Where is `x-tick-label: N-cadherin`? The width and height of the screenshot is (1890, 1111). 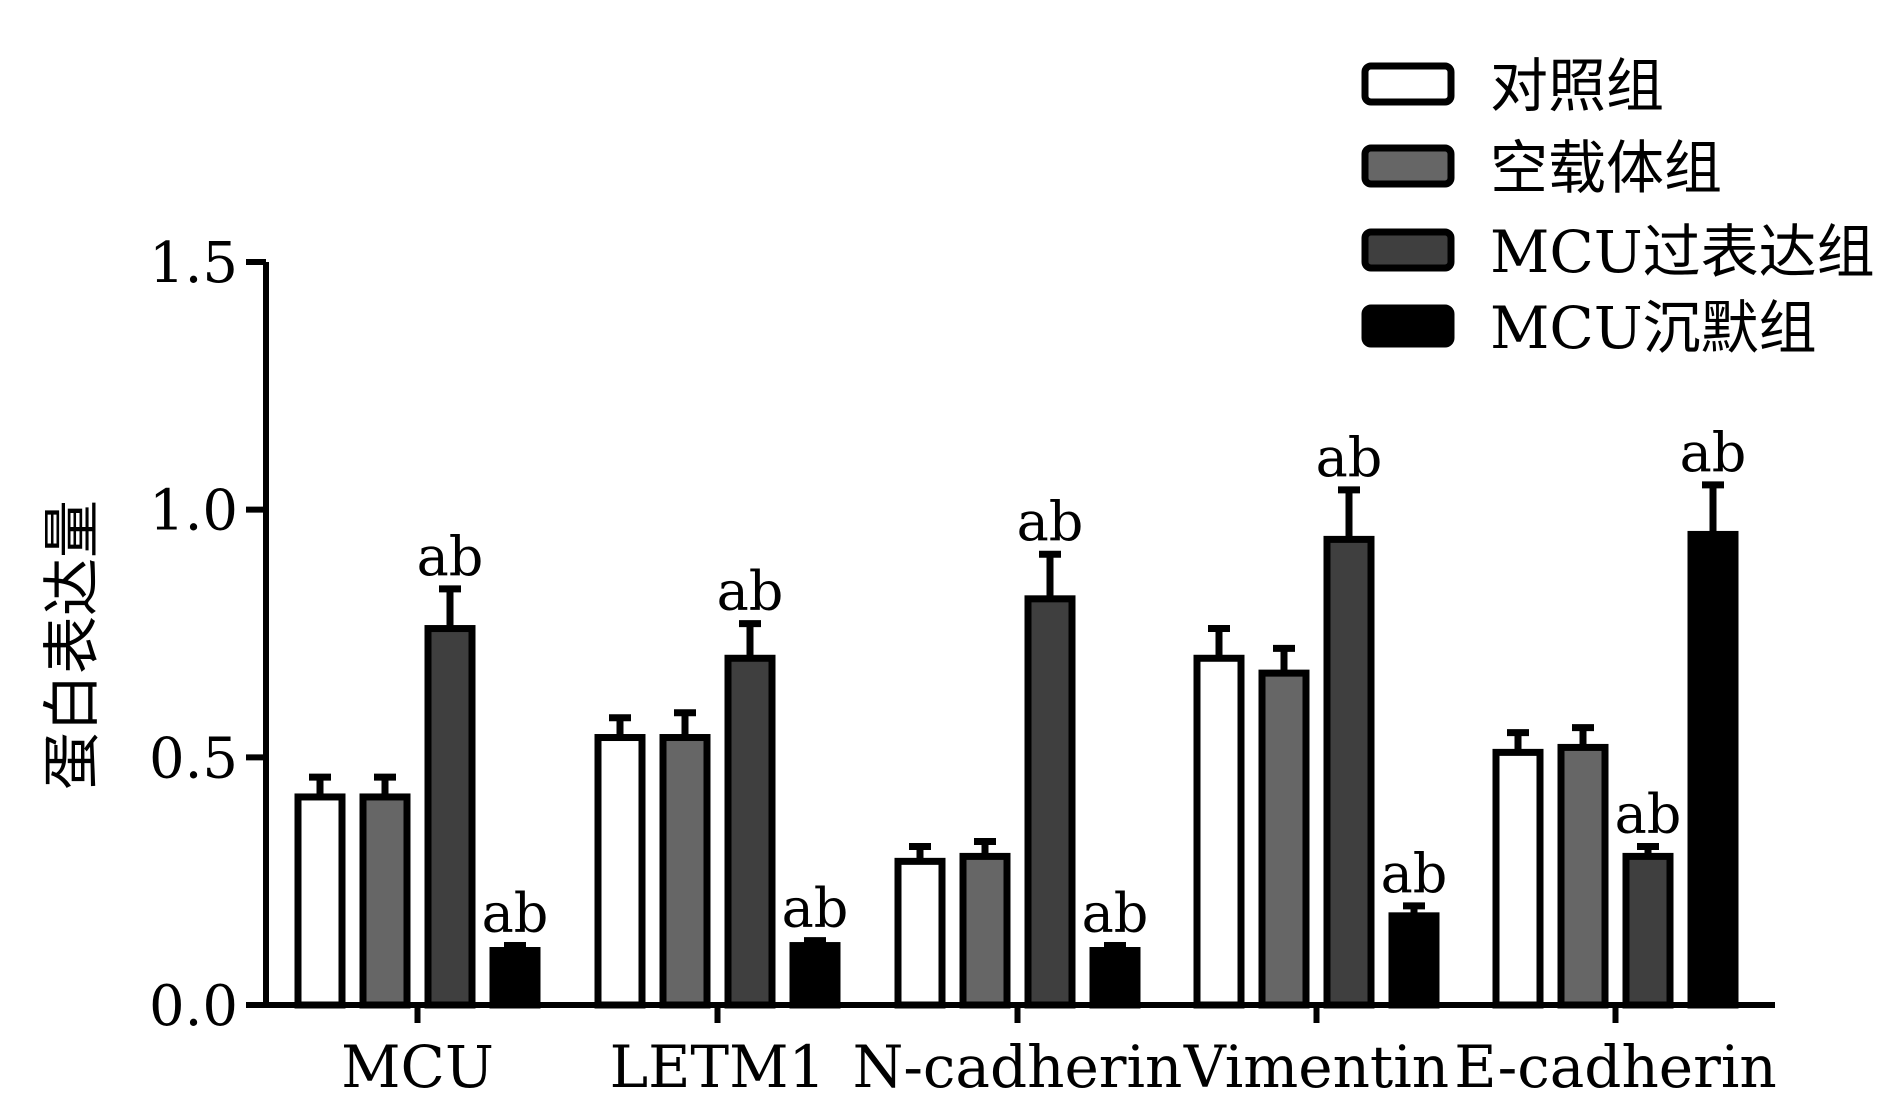 x-tick-label: N-cadherin is located at coordinates (1018, 1067).